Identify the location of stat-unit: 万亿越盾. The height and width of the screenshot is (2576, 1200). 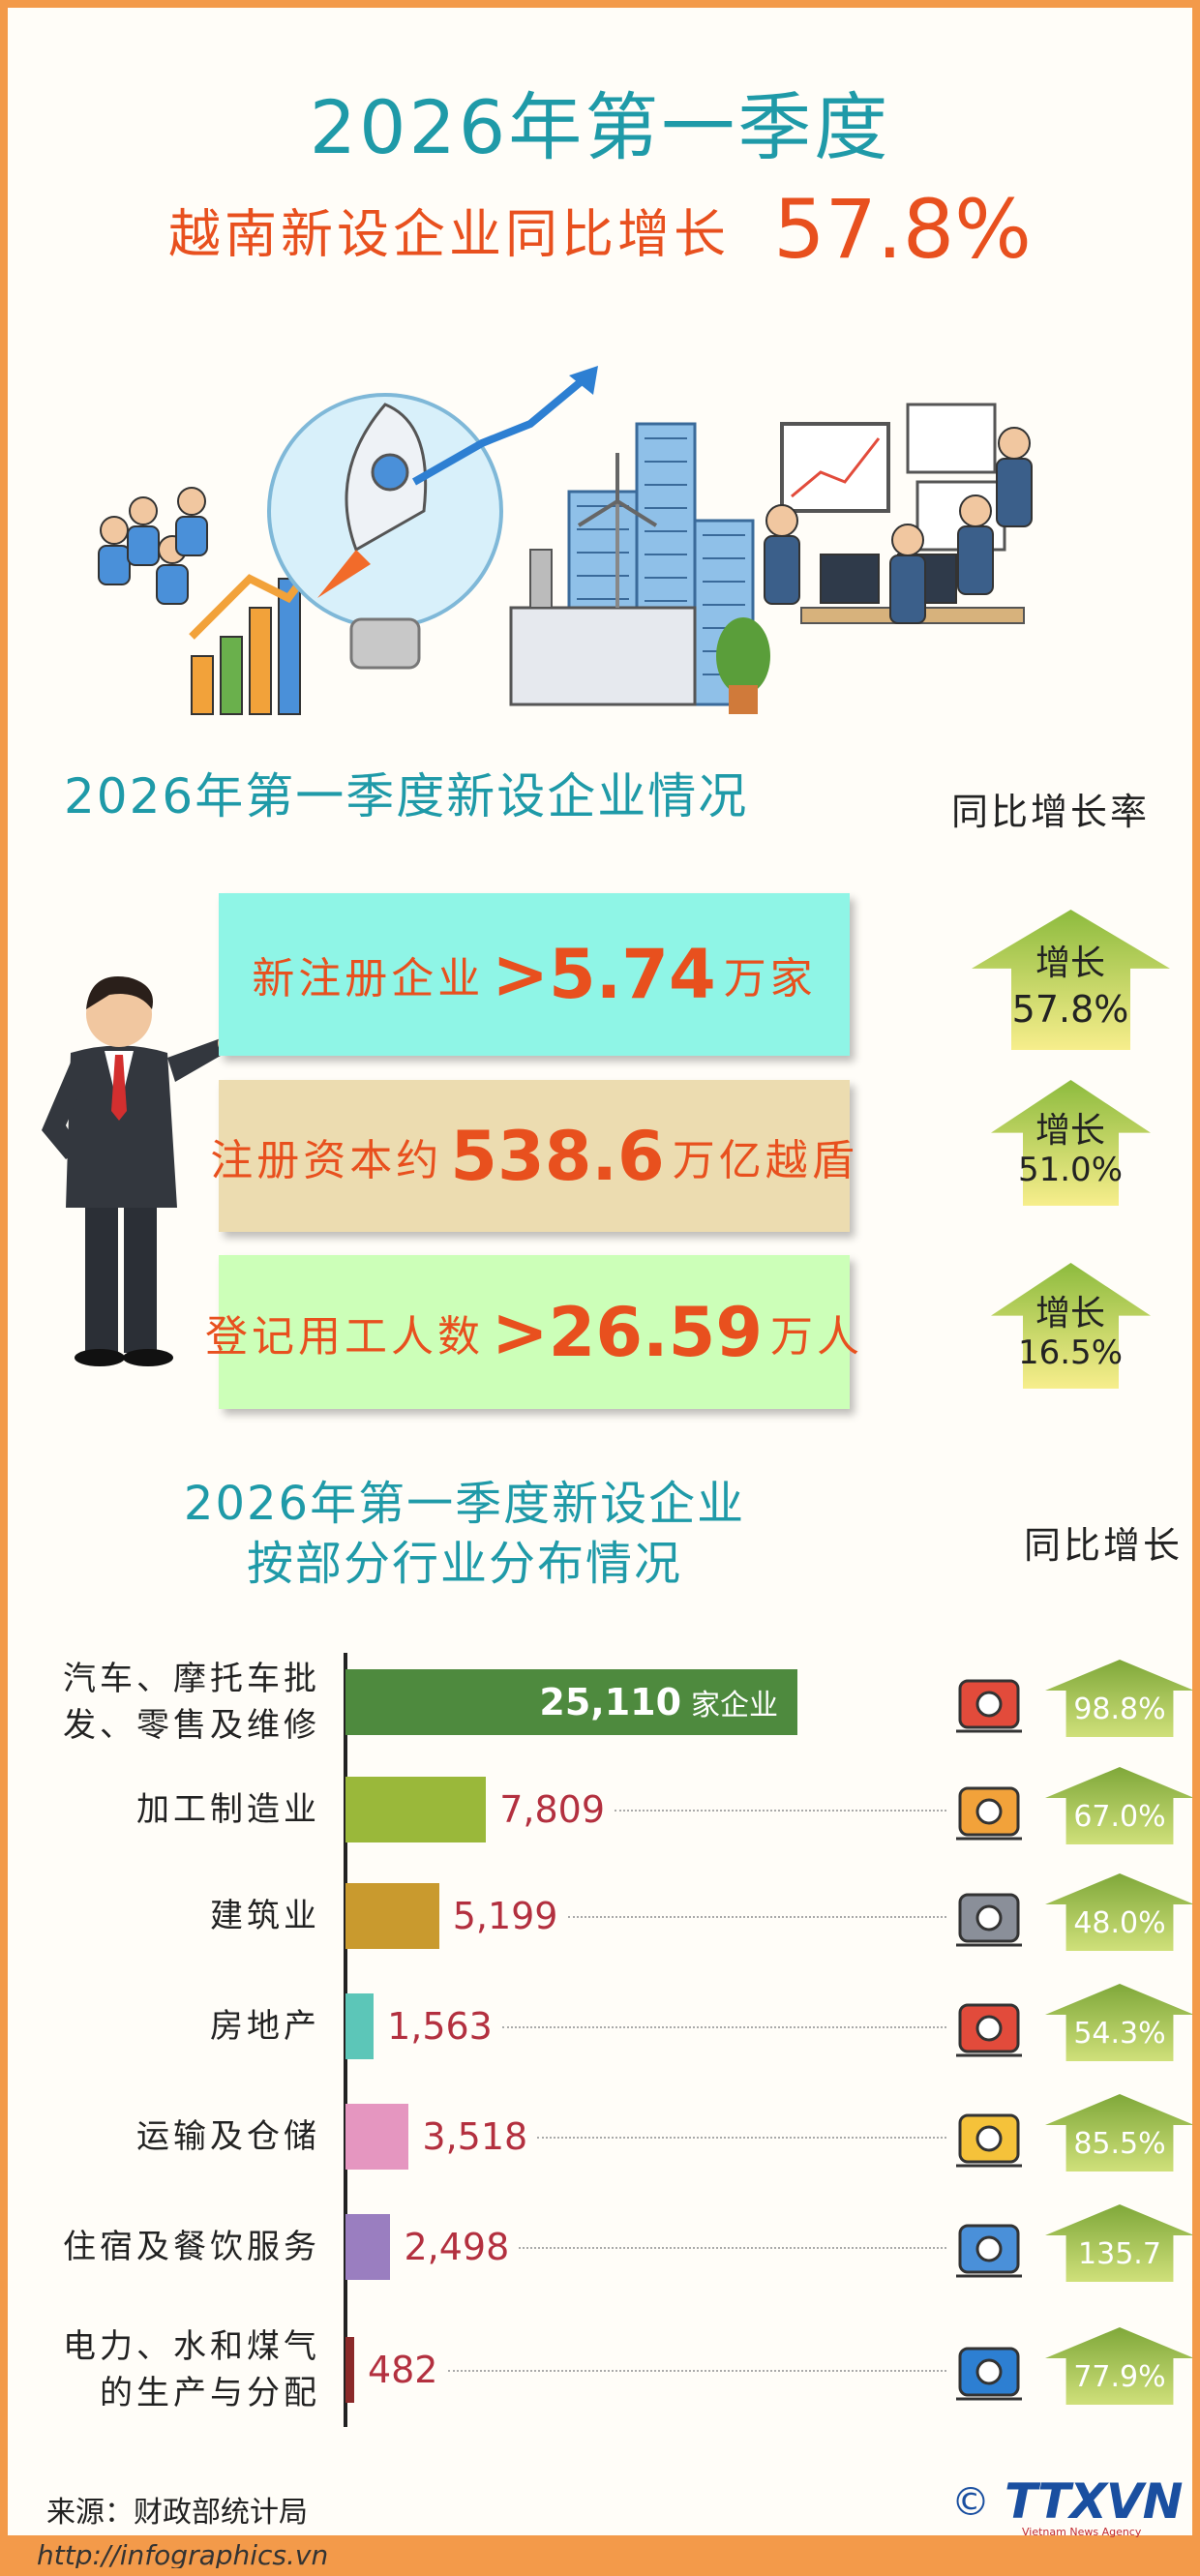
(765, 1160).